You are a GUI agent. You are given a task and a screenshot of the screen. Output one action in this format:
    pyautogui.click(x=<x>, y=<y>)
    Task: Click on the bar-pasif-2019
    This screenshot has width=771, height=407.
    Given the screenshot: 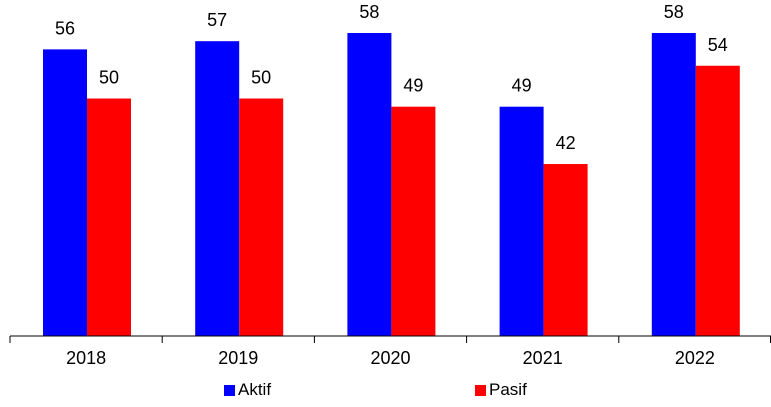 What is the action you would take?
    pyautogui.click(x=261, y=217)
    